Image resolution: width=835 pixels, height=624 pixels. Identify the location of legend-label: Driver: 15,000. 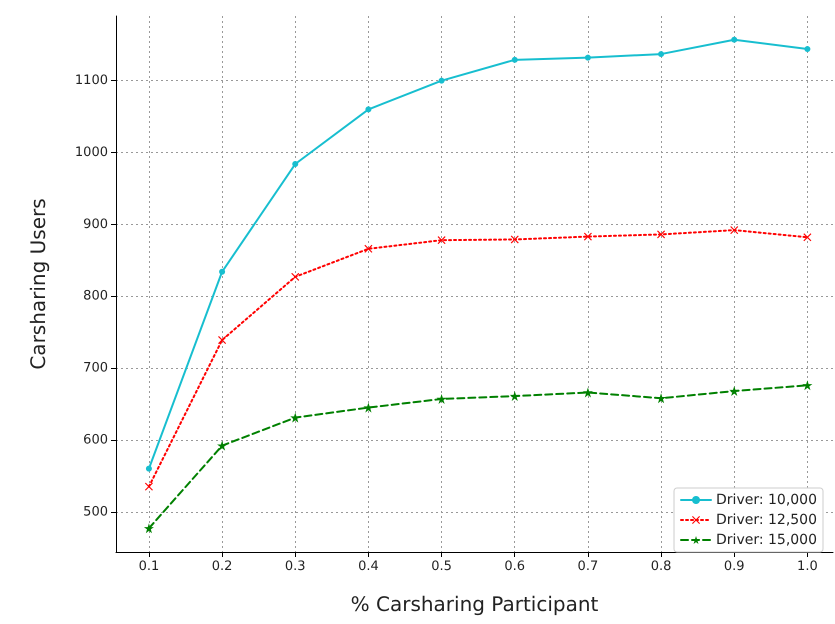
(767, 540).